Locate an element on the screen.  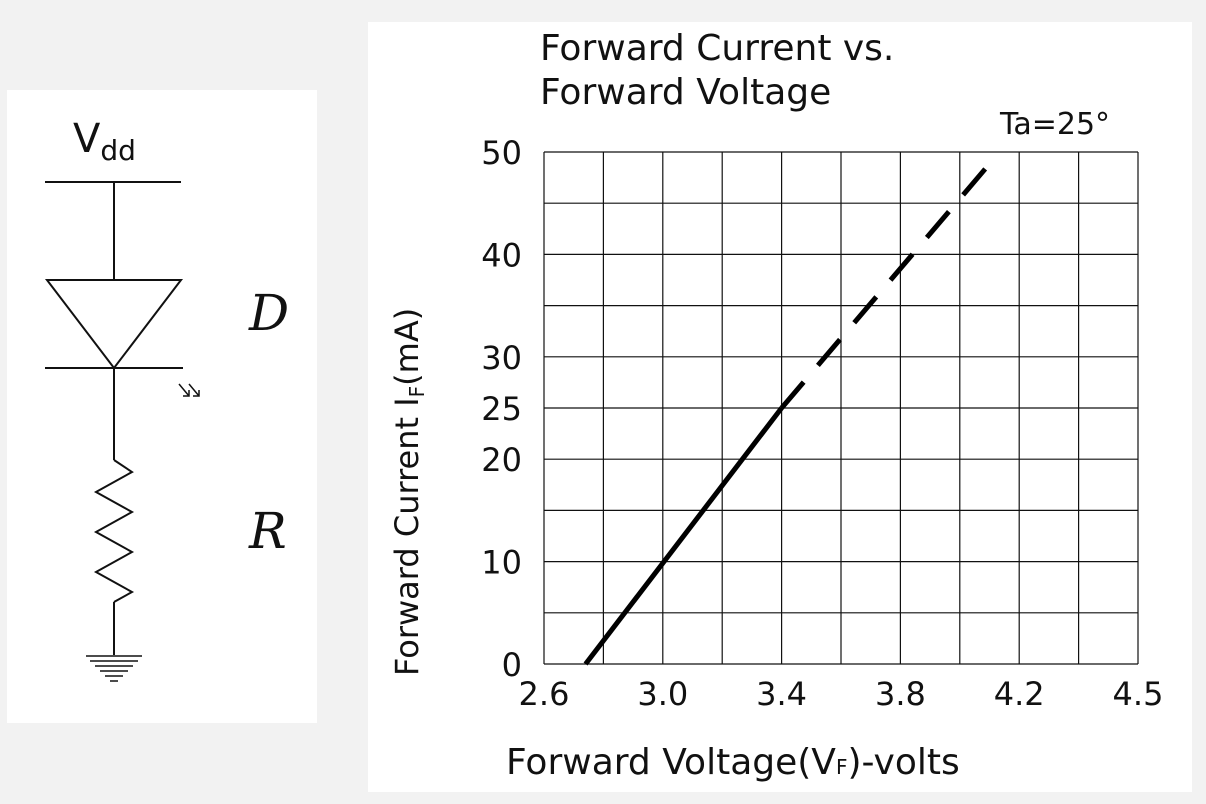
resistor-symbol is located at coordinates (114, 531).